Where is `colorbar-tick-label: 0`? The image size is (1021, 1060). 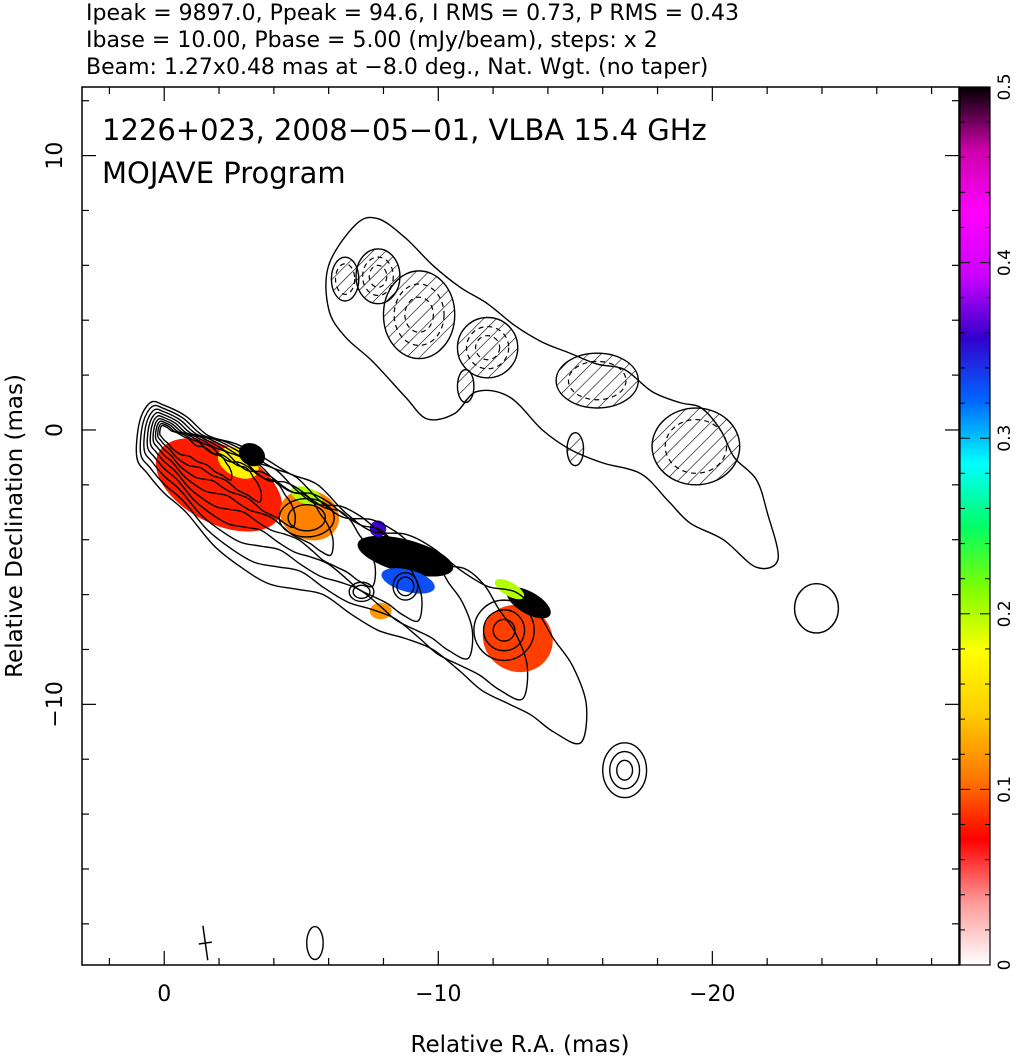
colorbar-tick-label: 0 is located at coordinates (1005, 965).